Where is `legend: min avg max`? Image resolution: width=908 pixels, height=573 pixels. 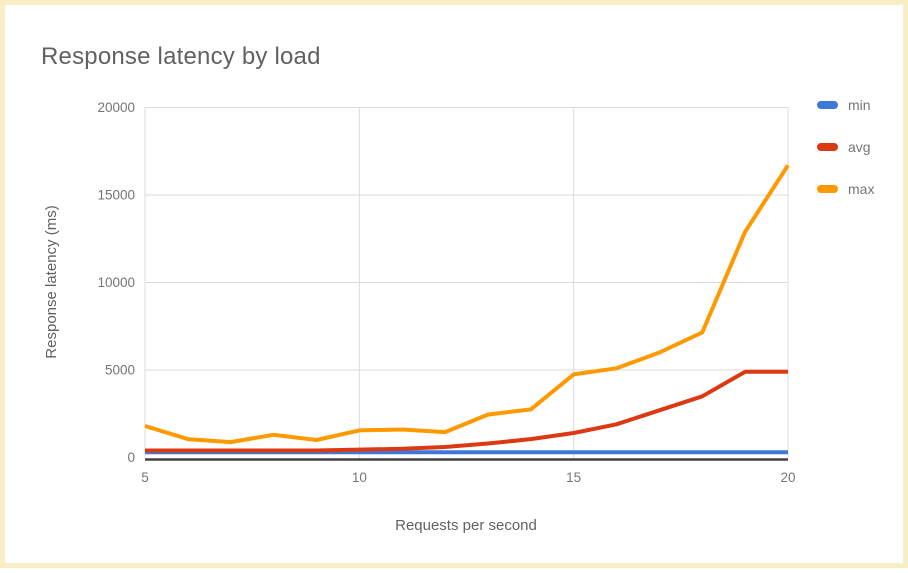
legend: min avg max is located at coordinates (845, 147).